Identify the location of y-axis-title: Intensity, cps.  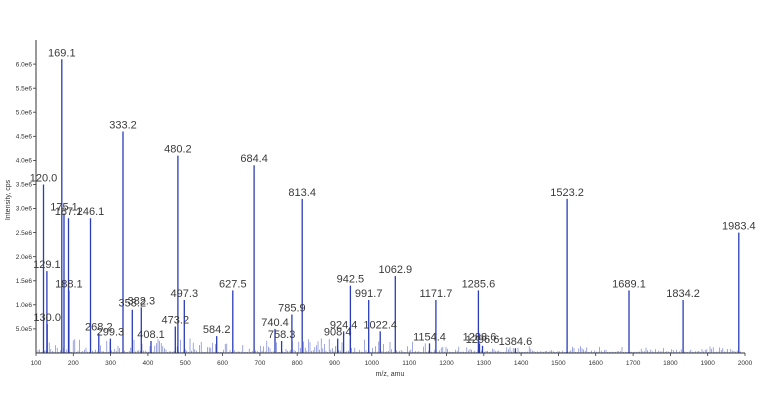
(8, 199).